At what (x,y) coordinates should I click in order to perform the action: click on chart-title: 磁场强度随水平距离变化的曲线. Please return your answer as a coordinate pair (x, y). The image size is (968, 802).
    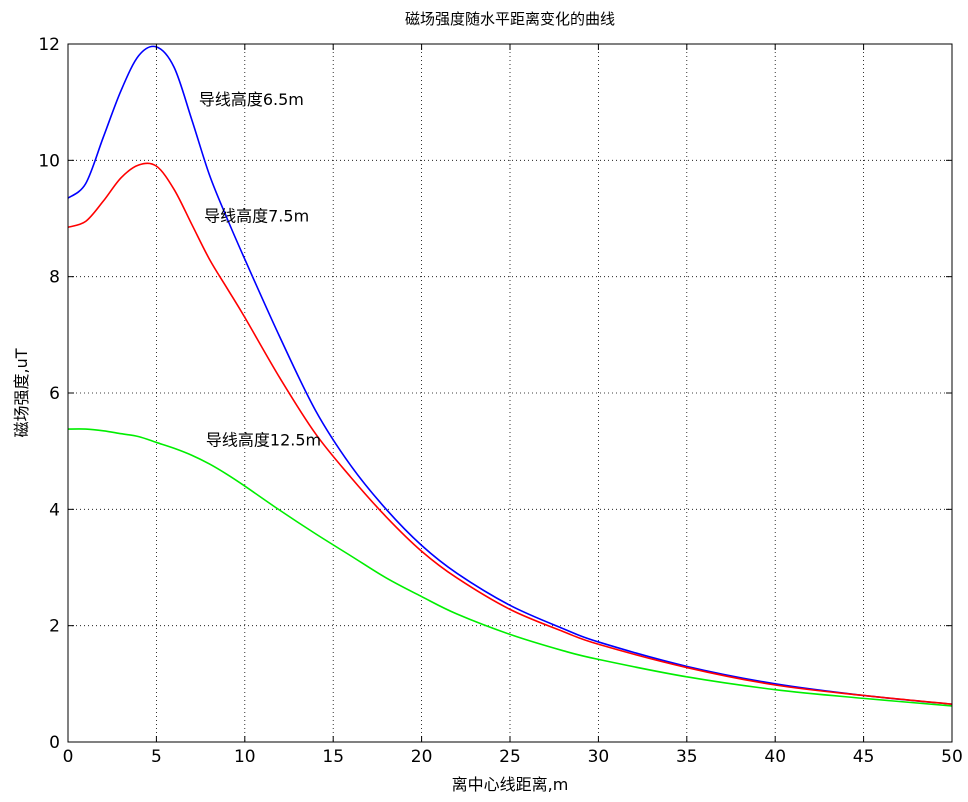
    Looking at the image, I should click on (510, 19).